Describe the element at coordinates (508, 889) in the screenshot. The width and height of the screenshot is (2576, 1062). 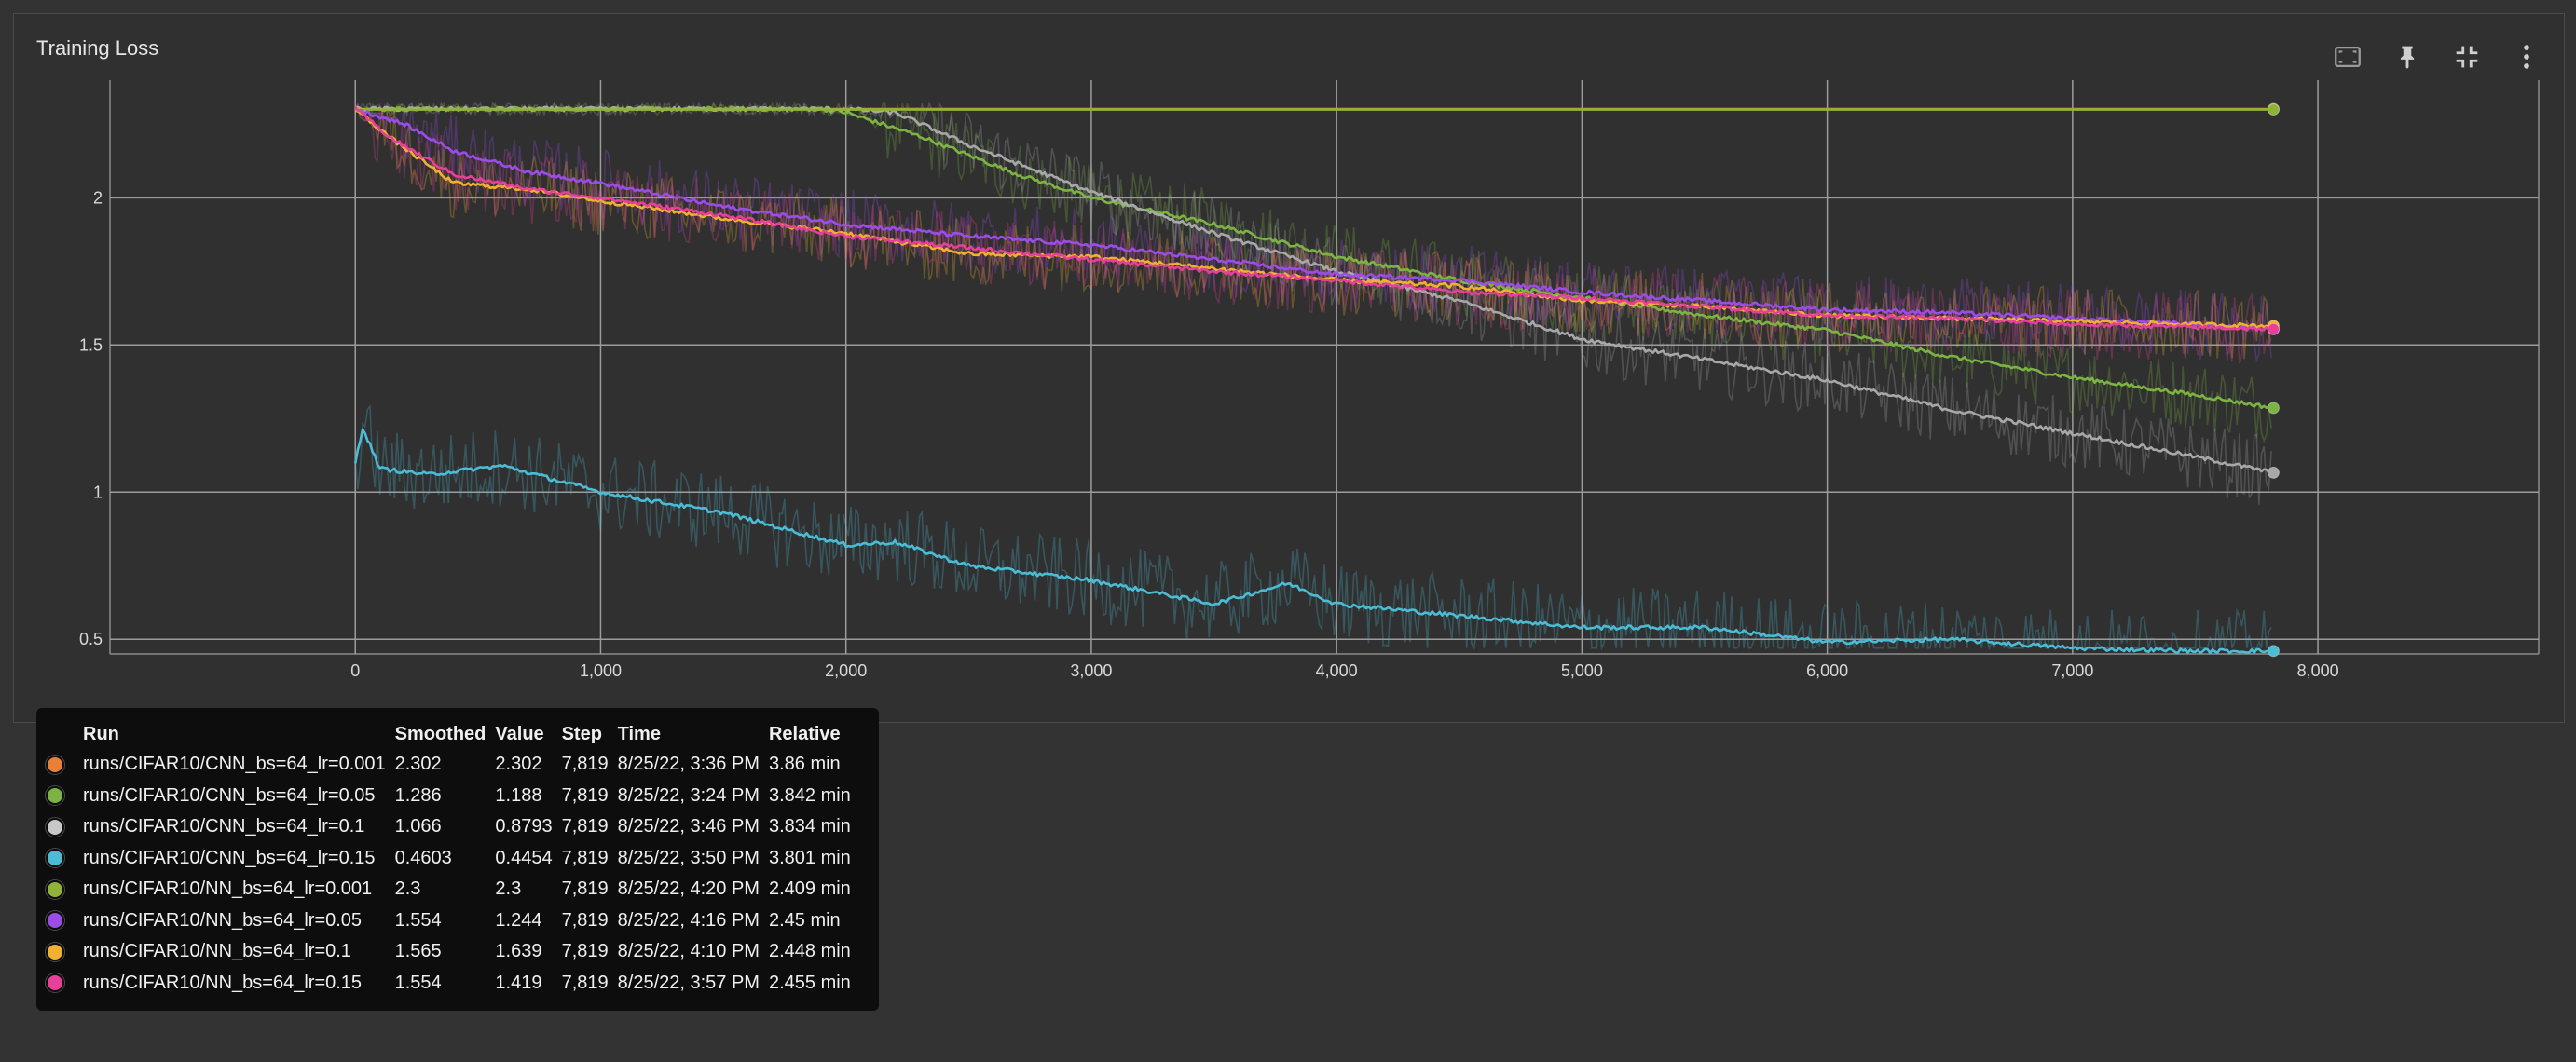
I see `legend-value: 2.3` at that location.